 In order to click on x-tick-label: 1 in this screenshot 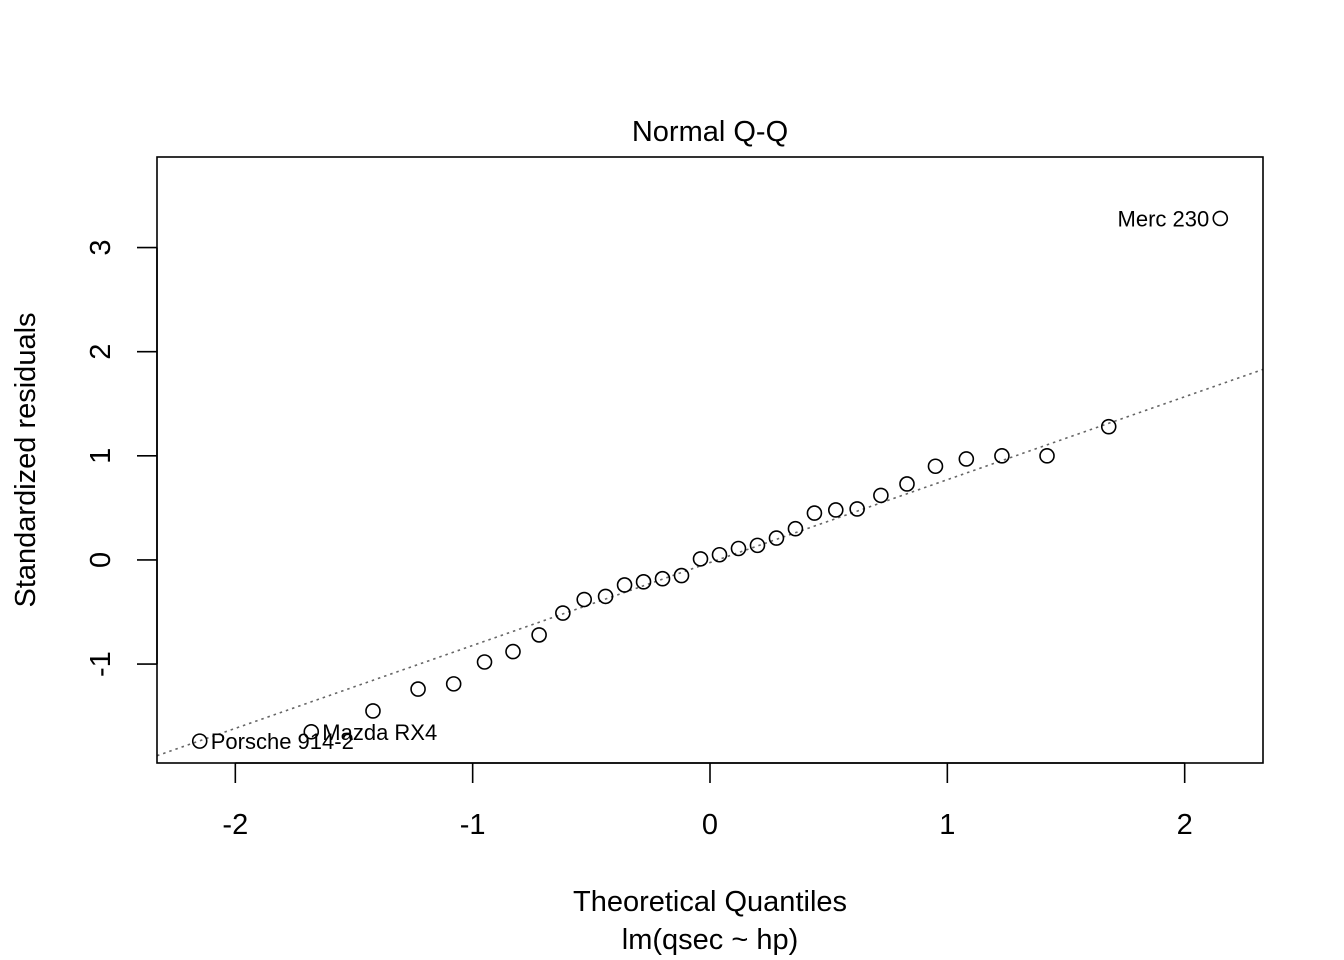, I will do `click(947, 825)`.